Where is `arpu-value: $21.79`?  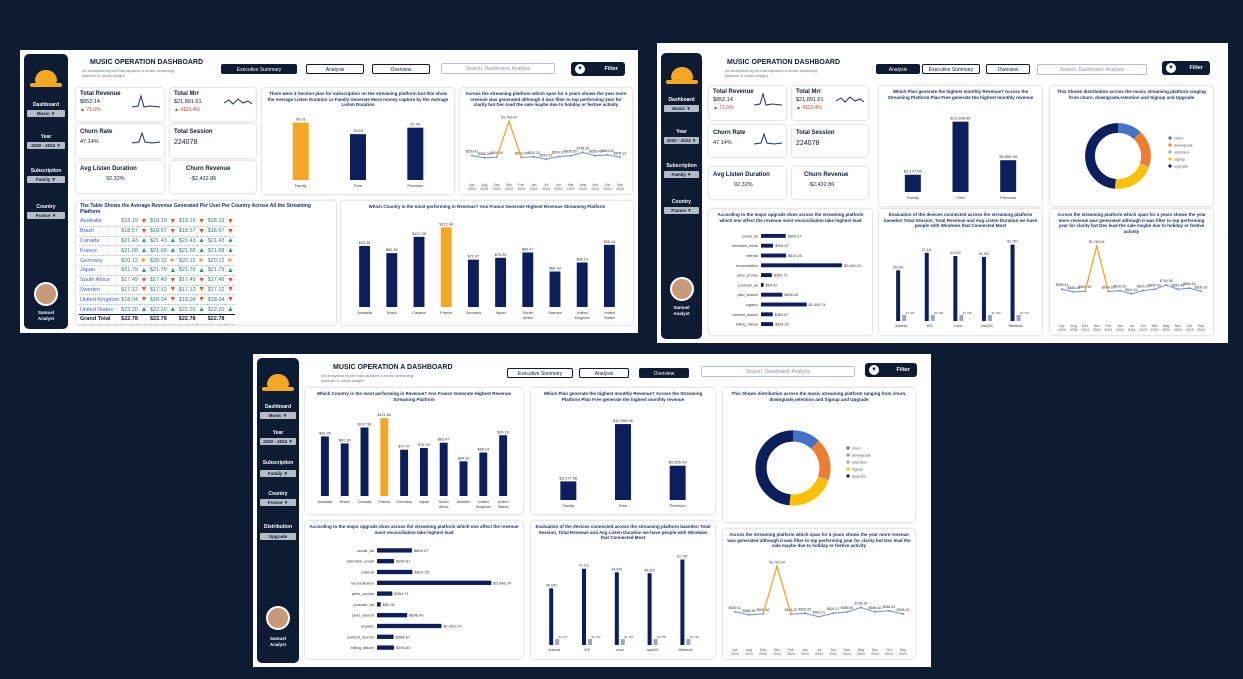
arpu-value: $21.79 is located at coordinates (216, 270).